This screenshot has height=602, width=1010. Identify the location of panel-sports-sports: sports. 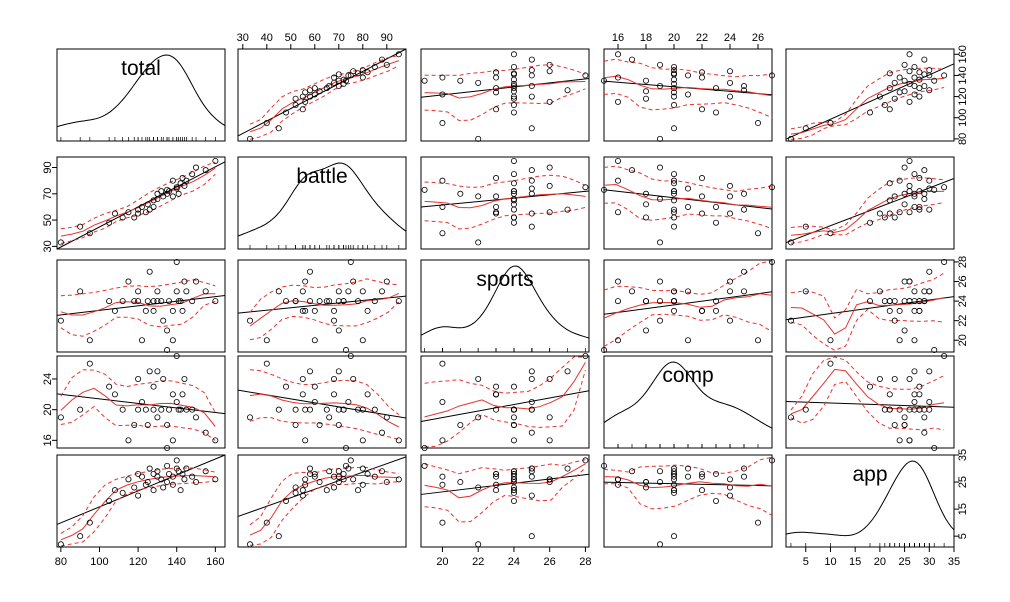
(505, 306).